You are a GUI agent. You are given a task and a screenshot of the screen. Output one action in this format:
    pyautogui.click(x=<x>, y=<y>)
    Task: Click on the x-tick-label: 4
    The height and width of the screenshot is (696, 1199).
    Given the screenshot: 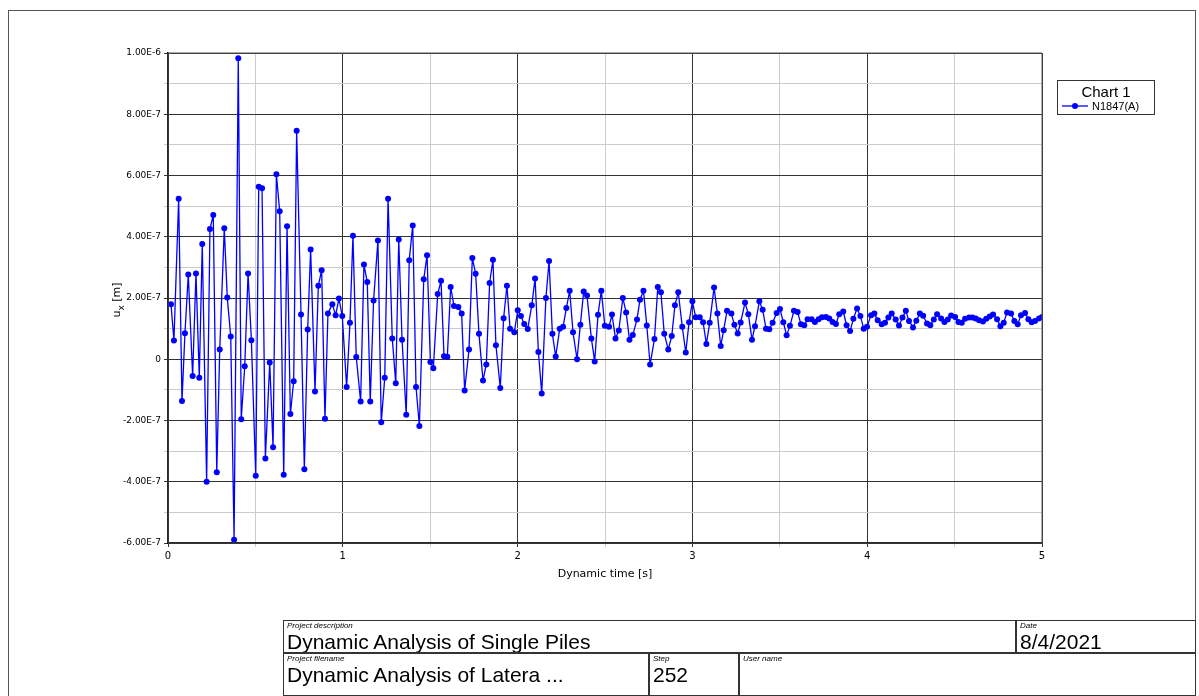 What is the action you would take?
    pyautogui.click(x=867, y=555)
    